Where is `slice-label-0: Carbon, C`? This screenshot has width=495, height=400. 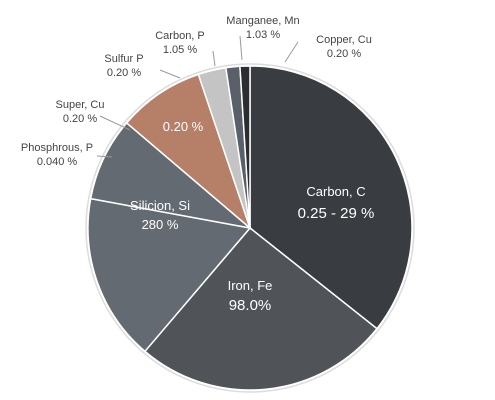 slice-label-0: Carbon, C is located at coordinates (335, 191).